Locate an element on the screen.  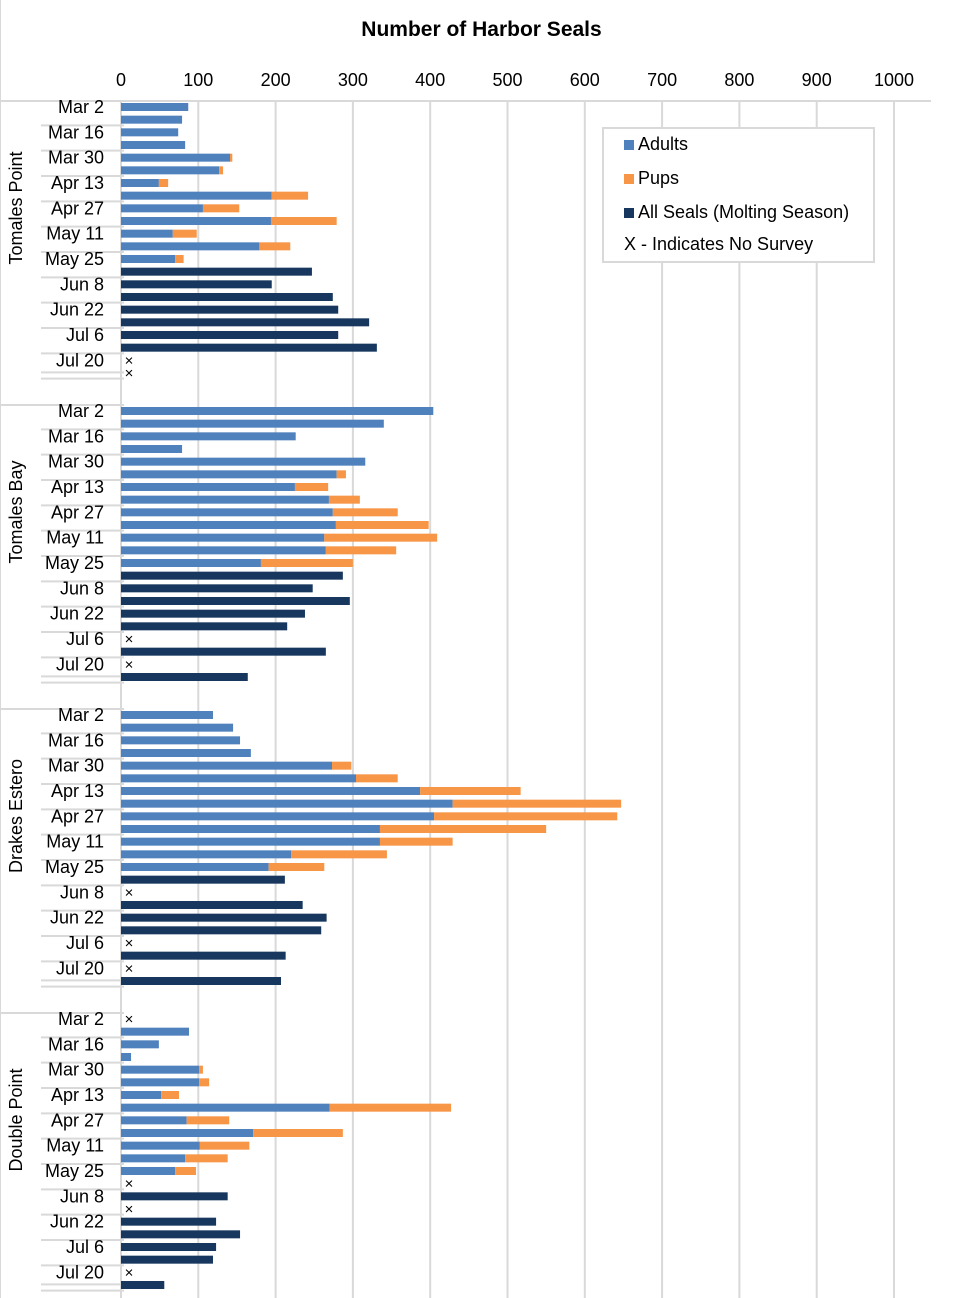
x-tick-label: 500 is located at coordinates (507, 80).